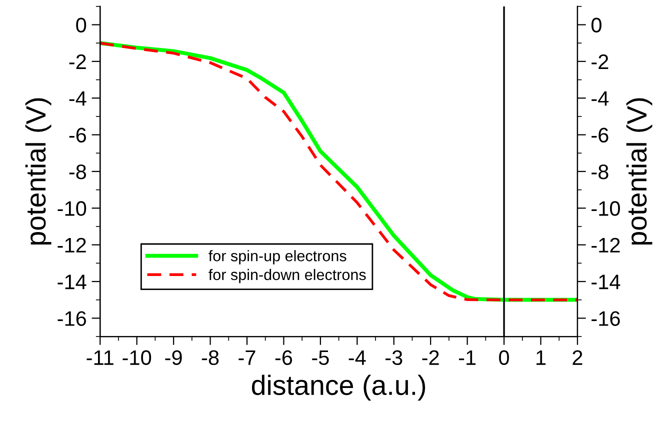 The height and width of the screenshot is (426, 663). What do you see at coordinates (72, 282) in the screenshot?
I see `y-tick-label: -14` at bounding box center [72, 282].